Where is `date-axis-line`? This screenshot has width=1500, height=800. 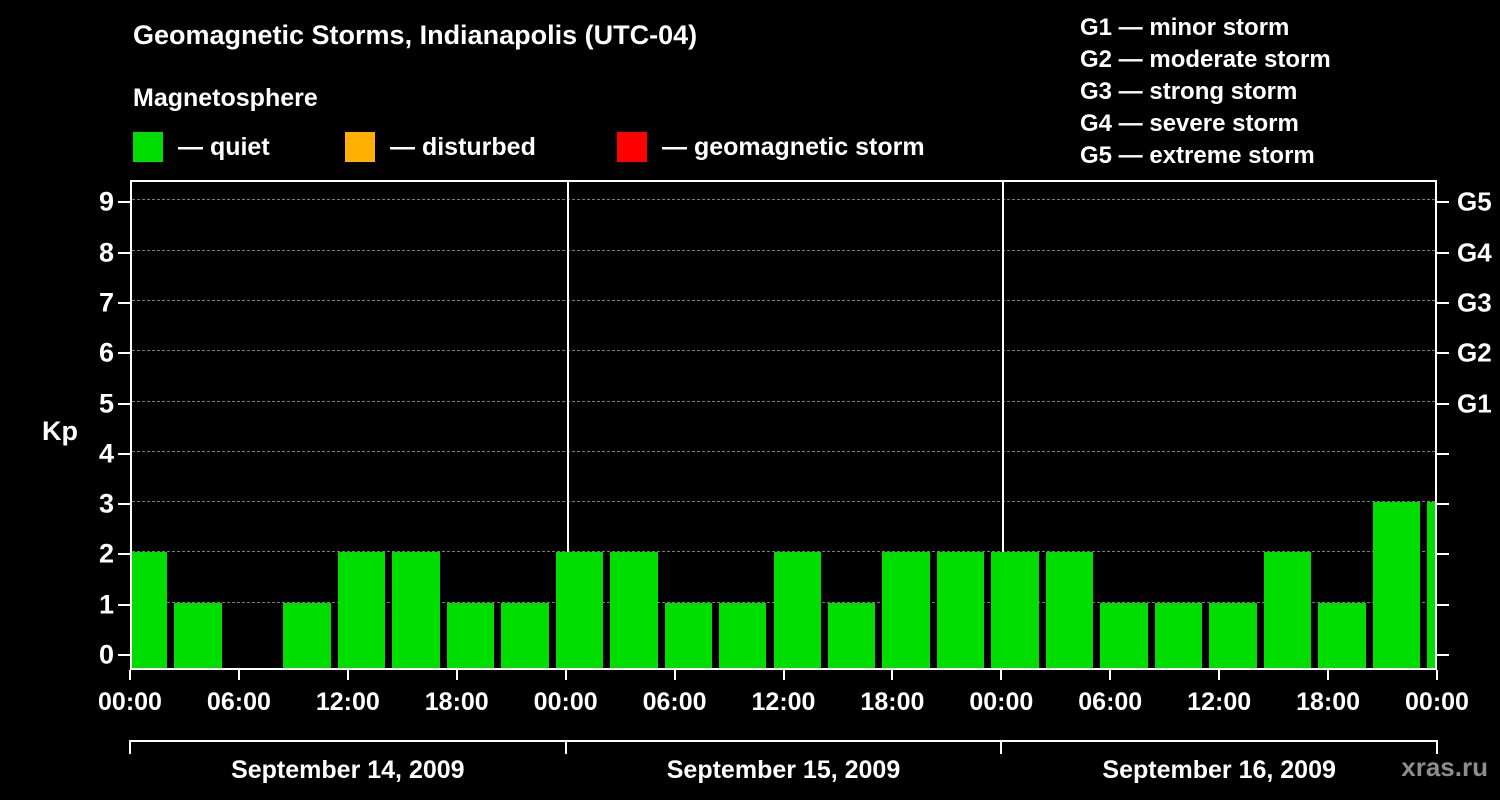
date-axis-line is located at coordinates (783, 741).